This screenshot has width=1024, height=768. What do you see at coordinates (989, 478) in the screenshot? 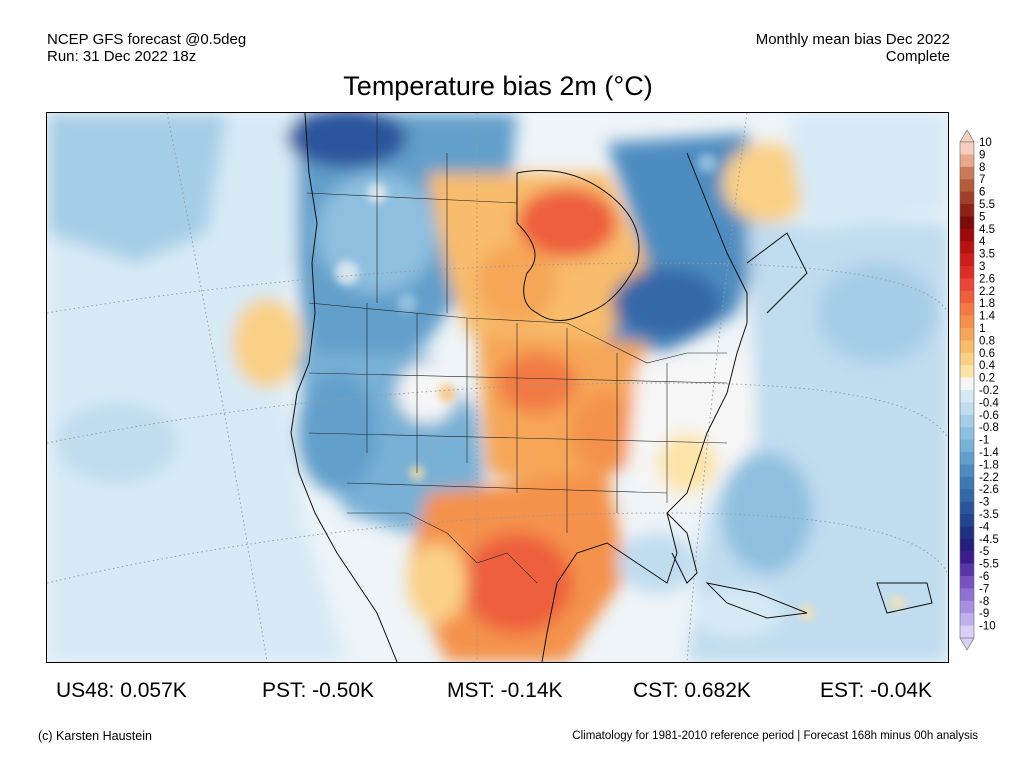
I see `colorbar-label: -2.2` at bounding box center [989, 478].